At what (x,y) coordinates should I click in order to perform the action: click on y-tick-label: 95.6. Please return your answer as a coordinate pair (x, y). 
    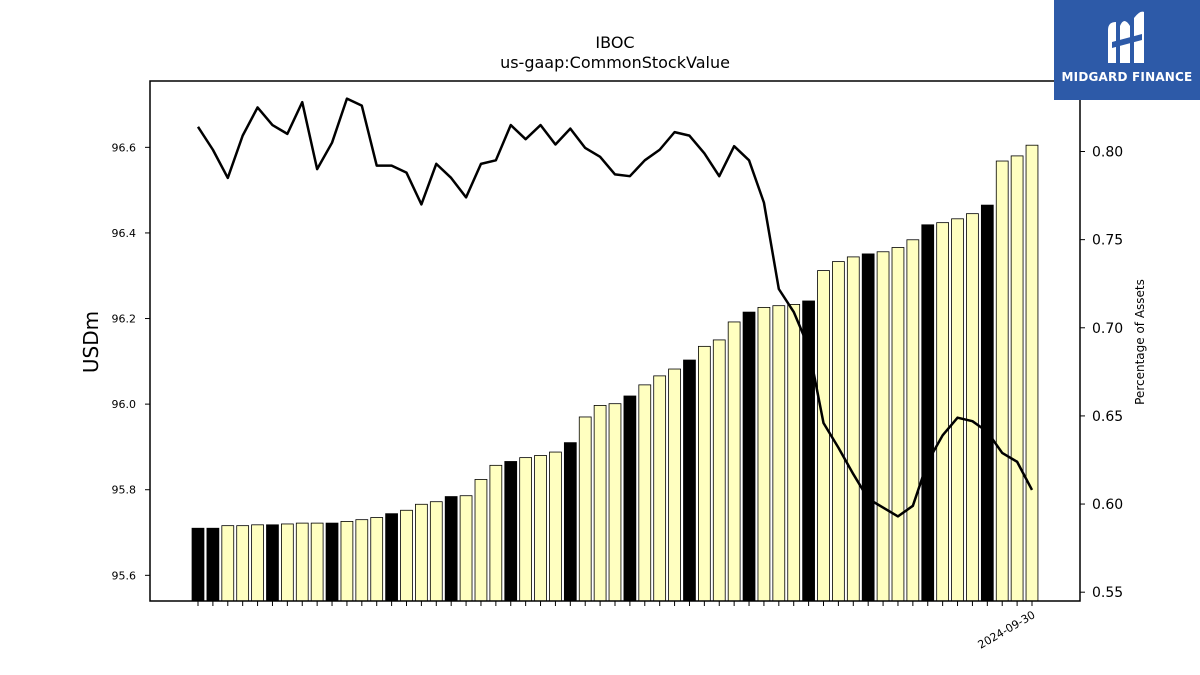
    Looking at the image, I should click on (124, 575).